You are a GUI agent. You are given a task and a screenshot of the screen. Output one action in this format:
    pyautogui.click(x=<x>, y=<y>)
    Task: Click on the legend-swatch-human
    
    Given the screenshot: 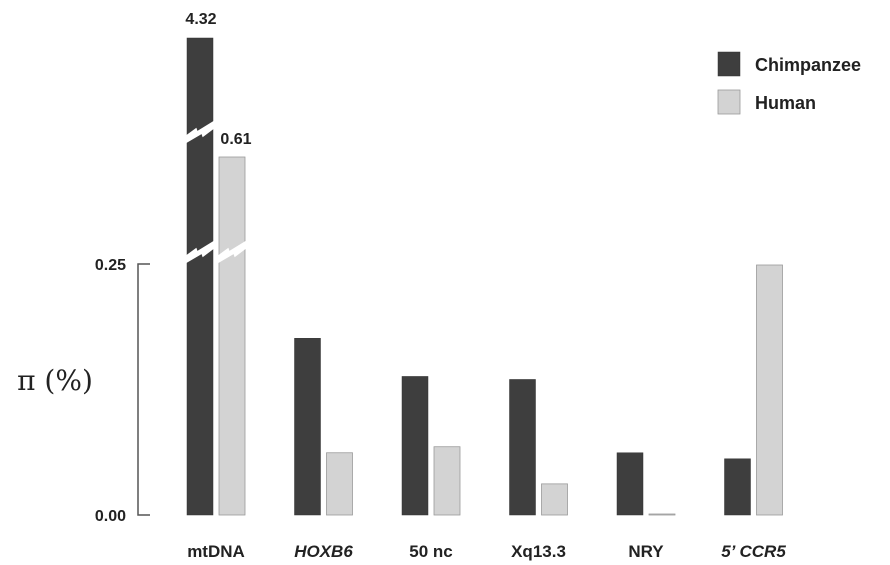 What is the action you would take?
    pyautogui.click(x=729, y=102)
    